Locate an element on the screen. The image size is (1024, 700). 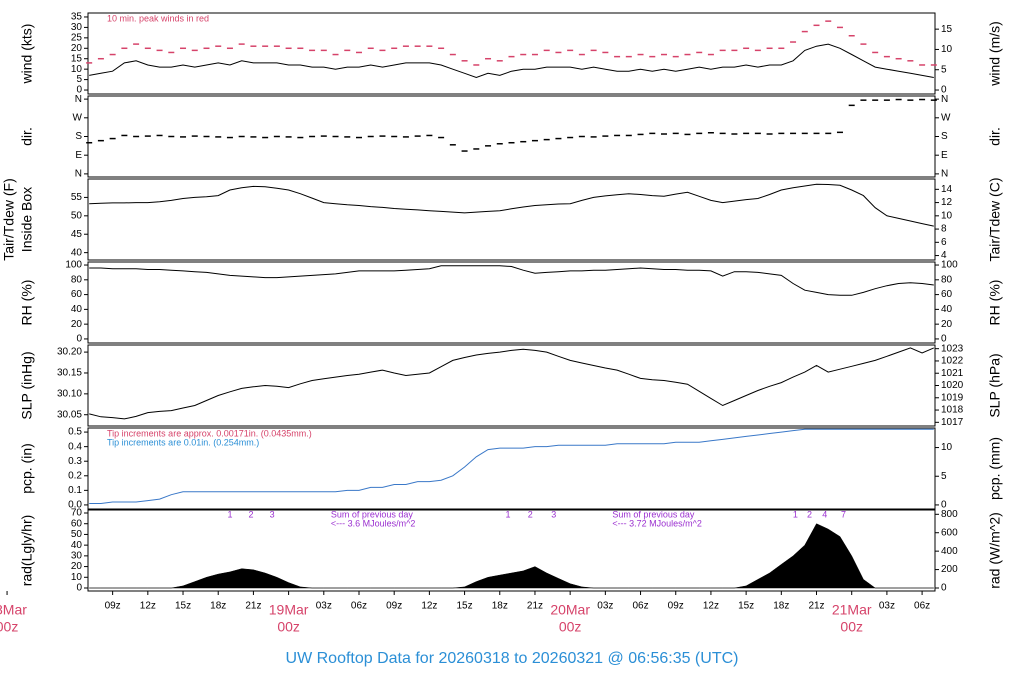
y-tick-label: S is located at coordinates (78, 136).